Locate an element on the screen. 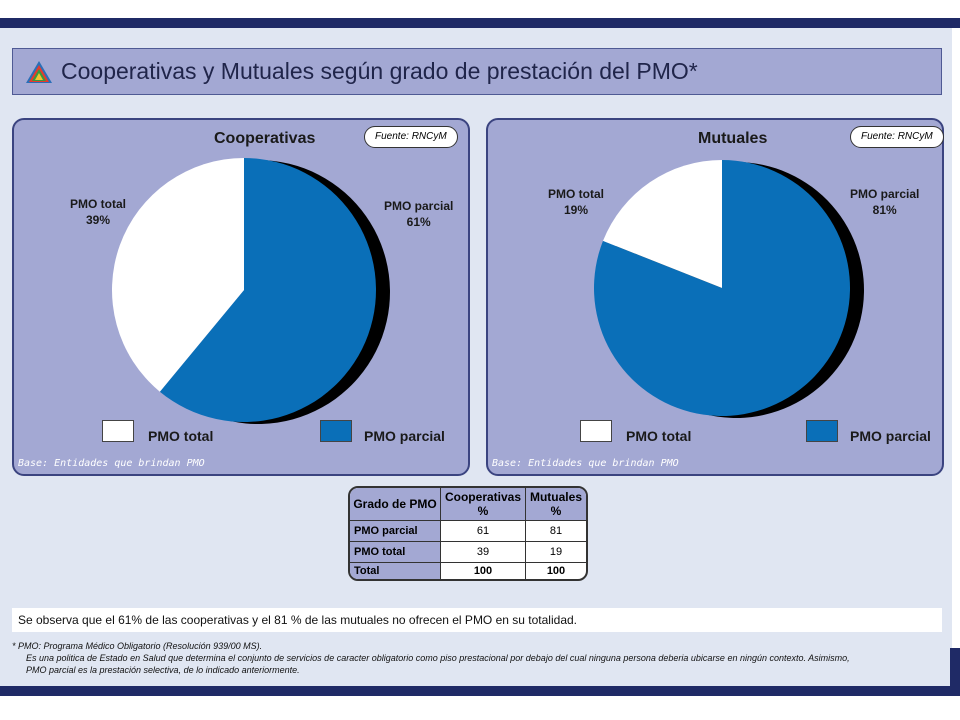 This screenshot has height=720, width=960. slice-label-pmo-parcial: PMO parcial 81% is located at coordinates (884, 202).